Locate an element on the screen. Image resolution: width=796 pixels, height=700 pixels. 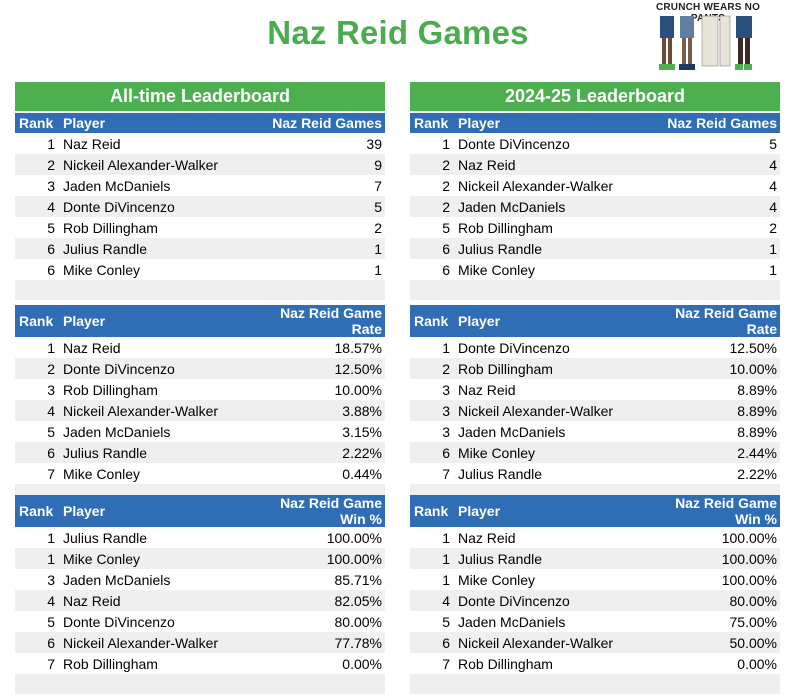
table-row: 7 Rob Dillingham 0.00% is located at coordinates (200, 663).